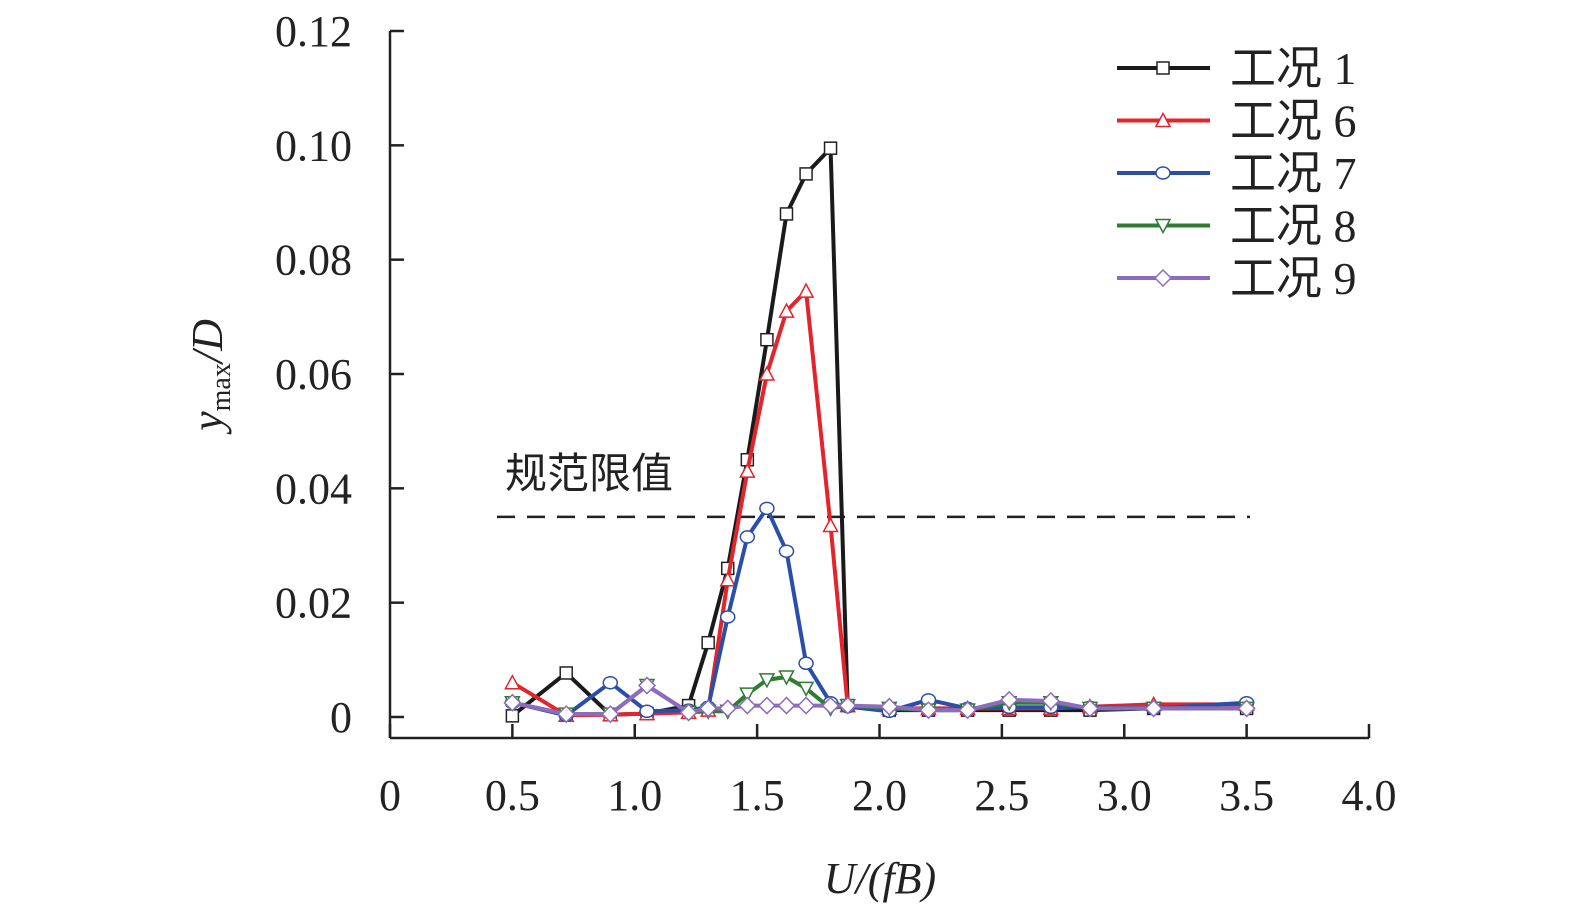 This screenshot has height=913, width=1575. I want to click on x-tick-label: 2.0, so click(879, 795).